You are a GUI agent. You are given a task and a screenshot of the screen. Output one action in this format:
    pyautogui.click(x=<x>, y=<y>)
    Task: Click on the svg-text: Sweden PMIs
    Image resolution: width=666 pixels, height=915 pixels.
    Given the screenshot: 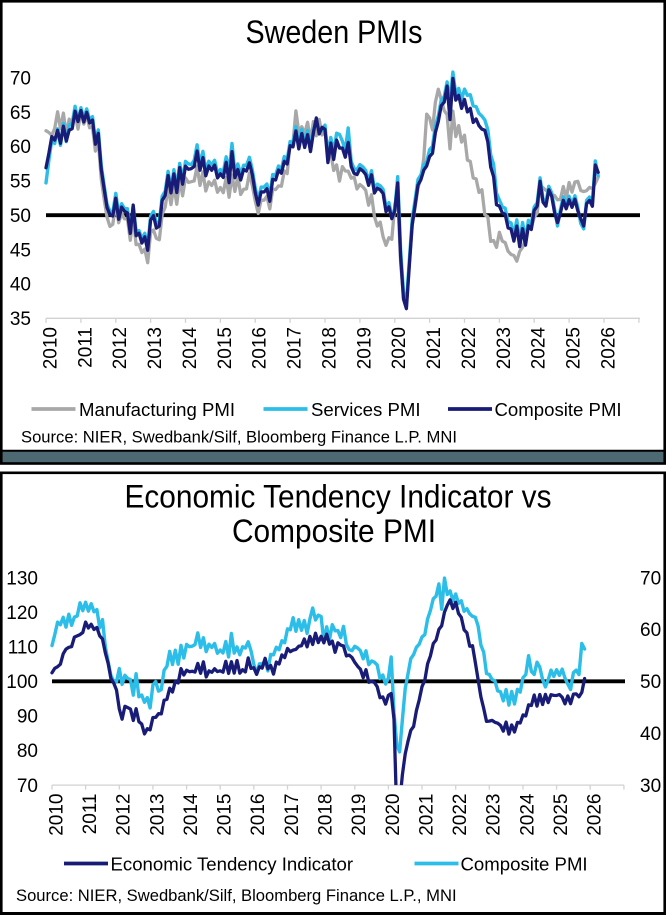 What is the action you would take?
    pyautogui.click(x=334, y=32)
    